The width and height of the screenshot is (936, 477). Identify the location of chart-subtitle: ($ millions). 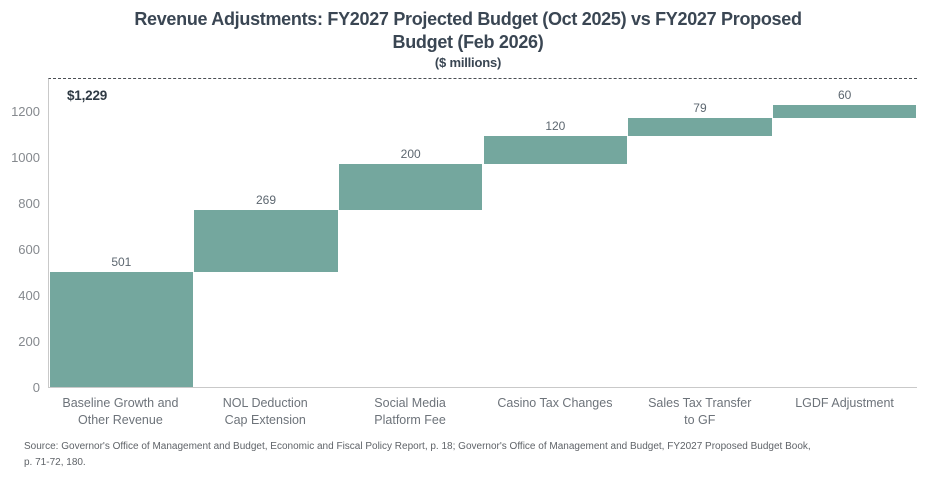
(468, 62).